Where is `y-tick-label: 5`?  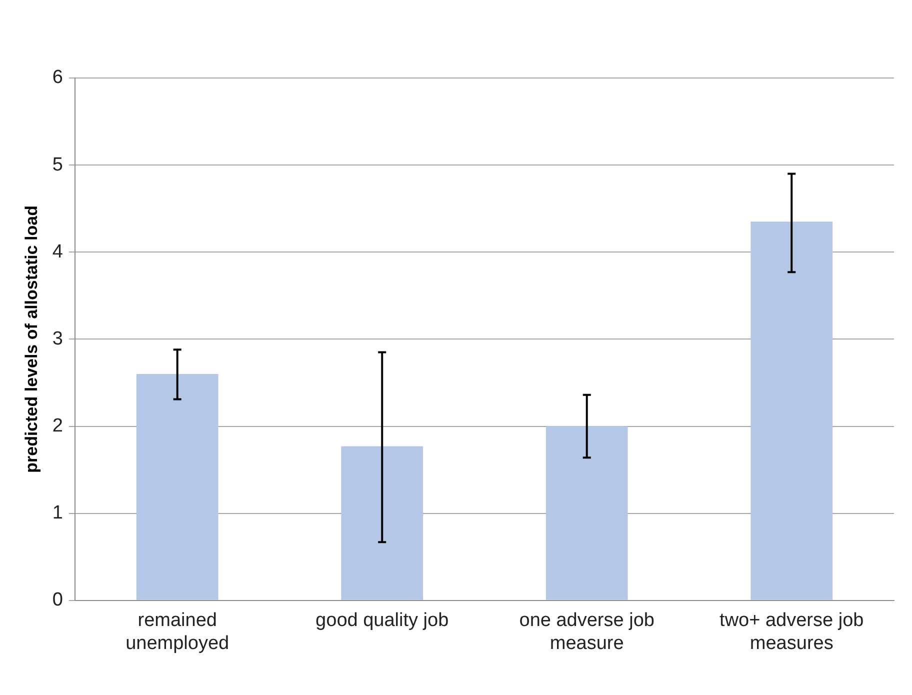 y-tick-label: 5 is located at coordinates (57, 165).